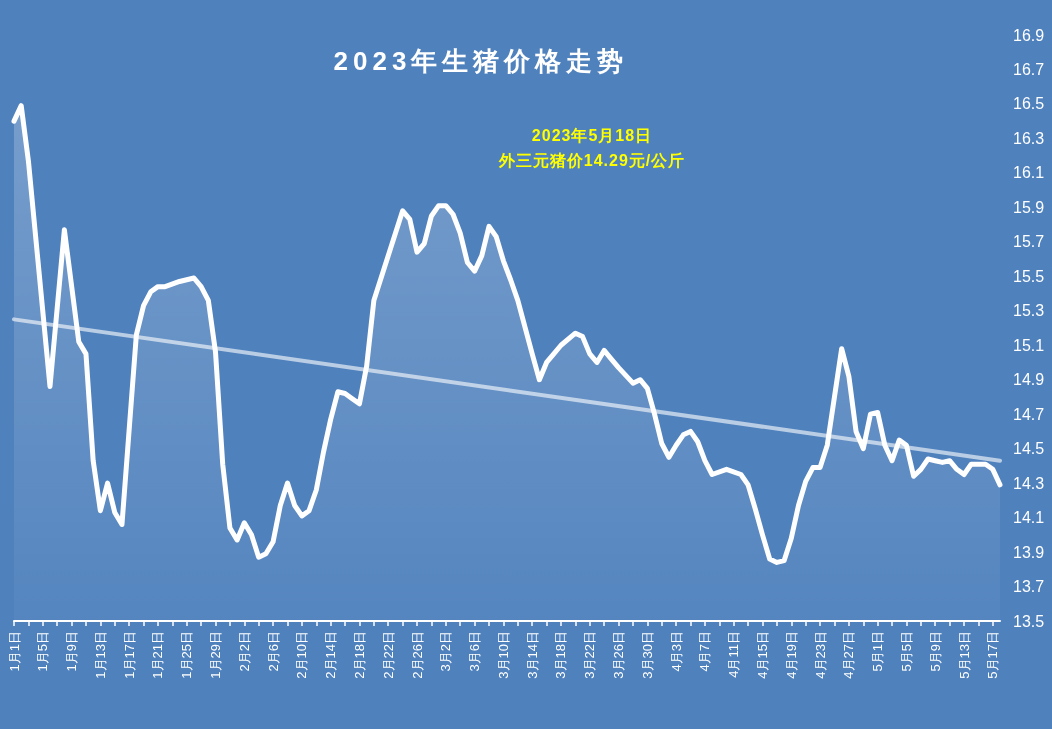 The width and height of the screenshot is (1052, 729). Describe the element at coordinates (302, 655) in the screenshot. I see `x-tick-label: 2月10日` at that location.